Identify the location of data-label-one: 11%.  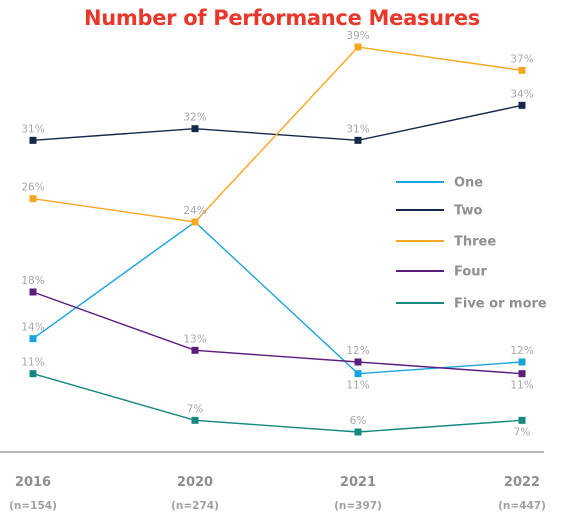
(357, 386).